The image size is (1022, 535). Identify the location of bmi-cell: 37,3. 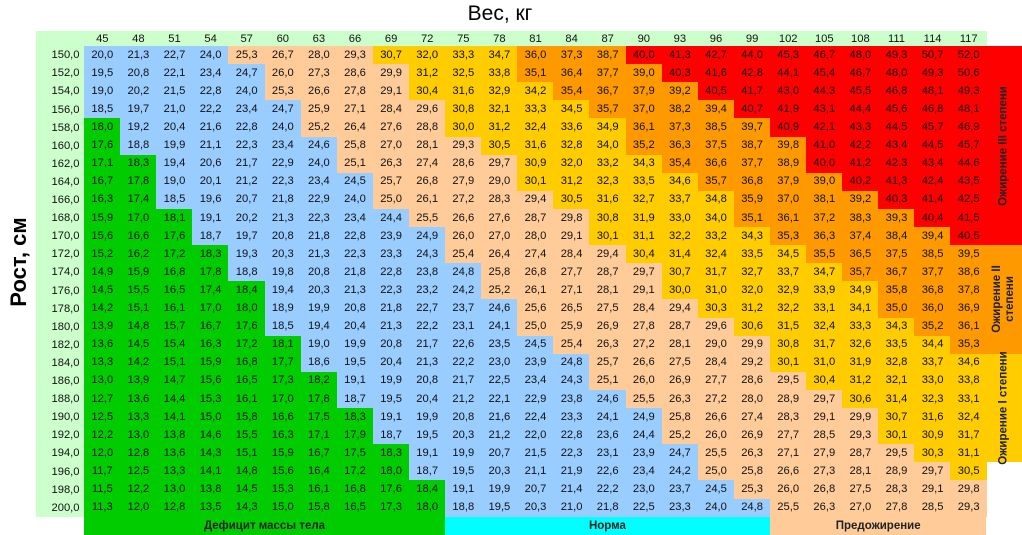
(680, 127).